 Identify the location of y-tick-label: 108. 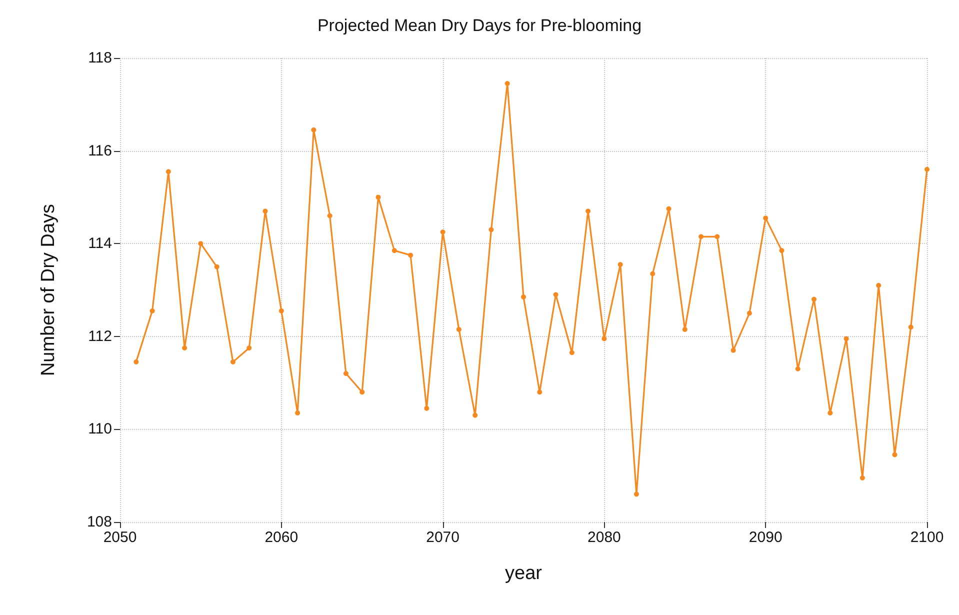
(99, 522).